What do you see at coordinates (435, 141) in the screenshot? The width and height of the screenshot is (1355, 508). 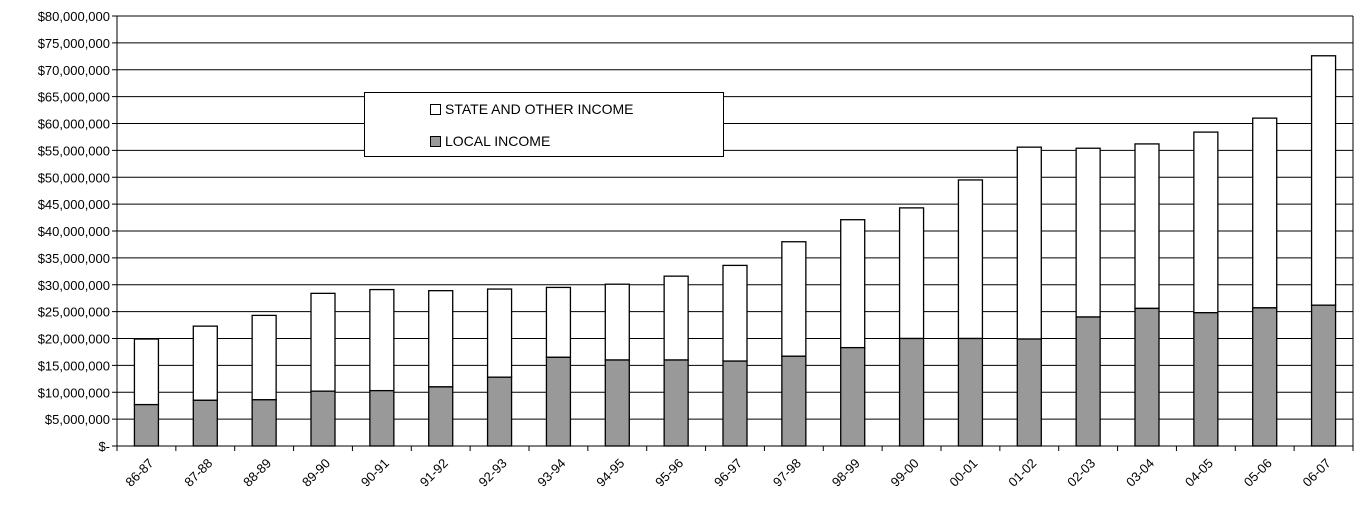 I see `legend-swatch-local` at bounding box center [435, 141].